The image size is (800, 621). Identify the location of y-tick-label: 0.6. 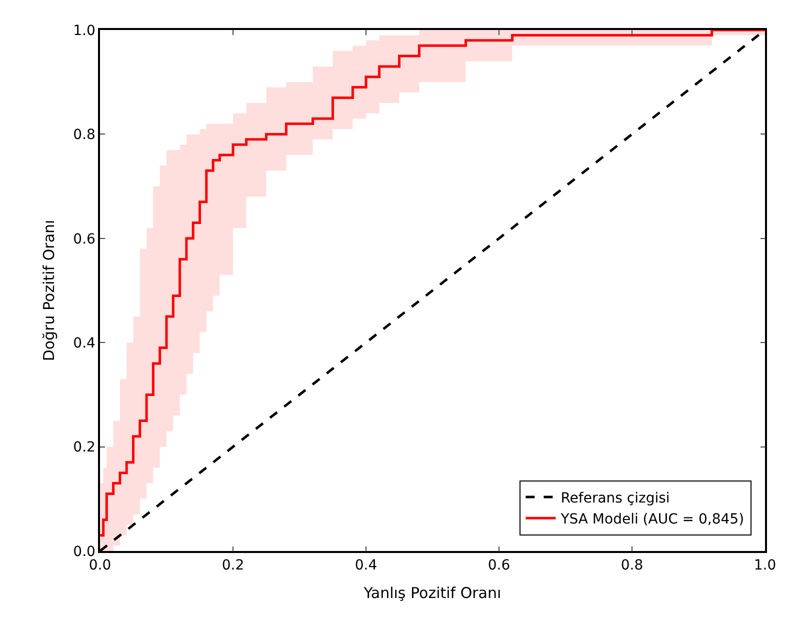
(84, 239).